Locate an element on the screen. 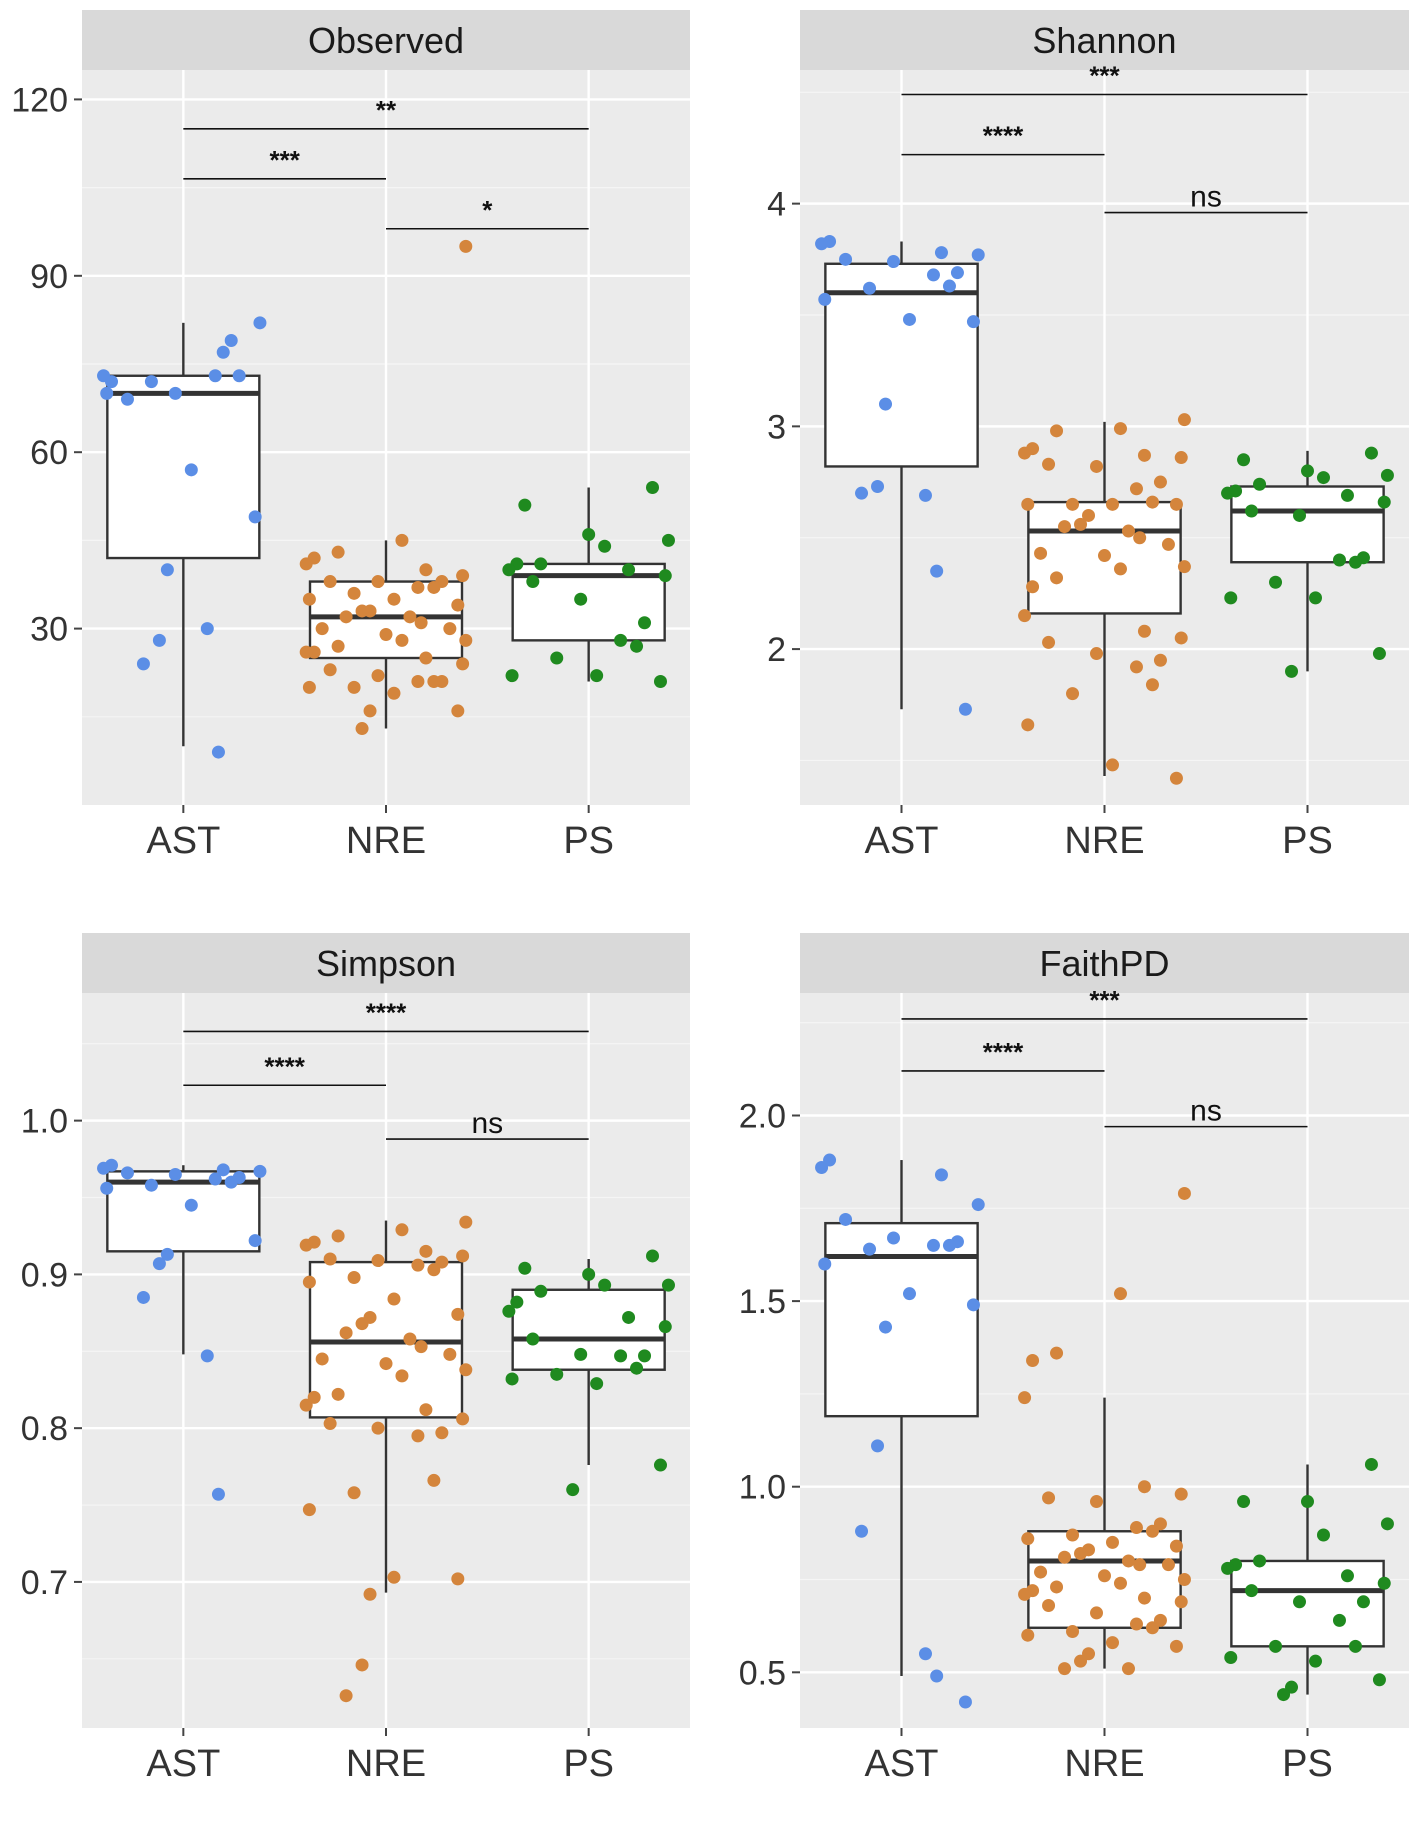  significance-label: **** is located at coordinates (386, 1012).